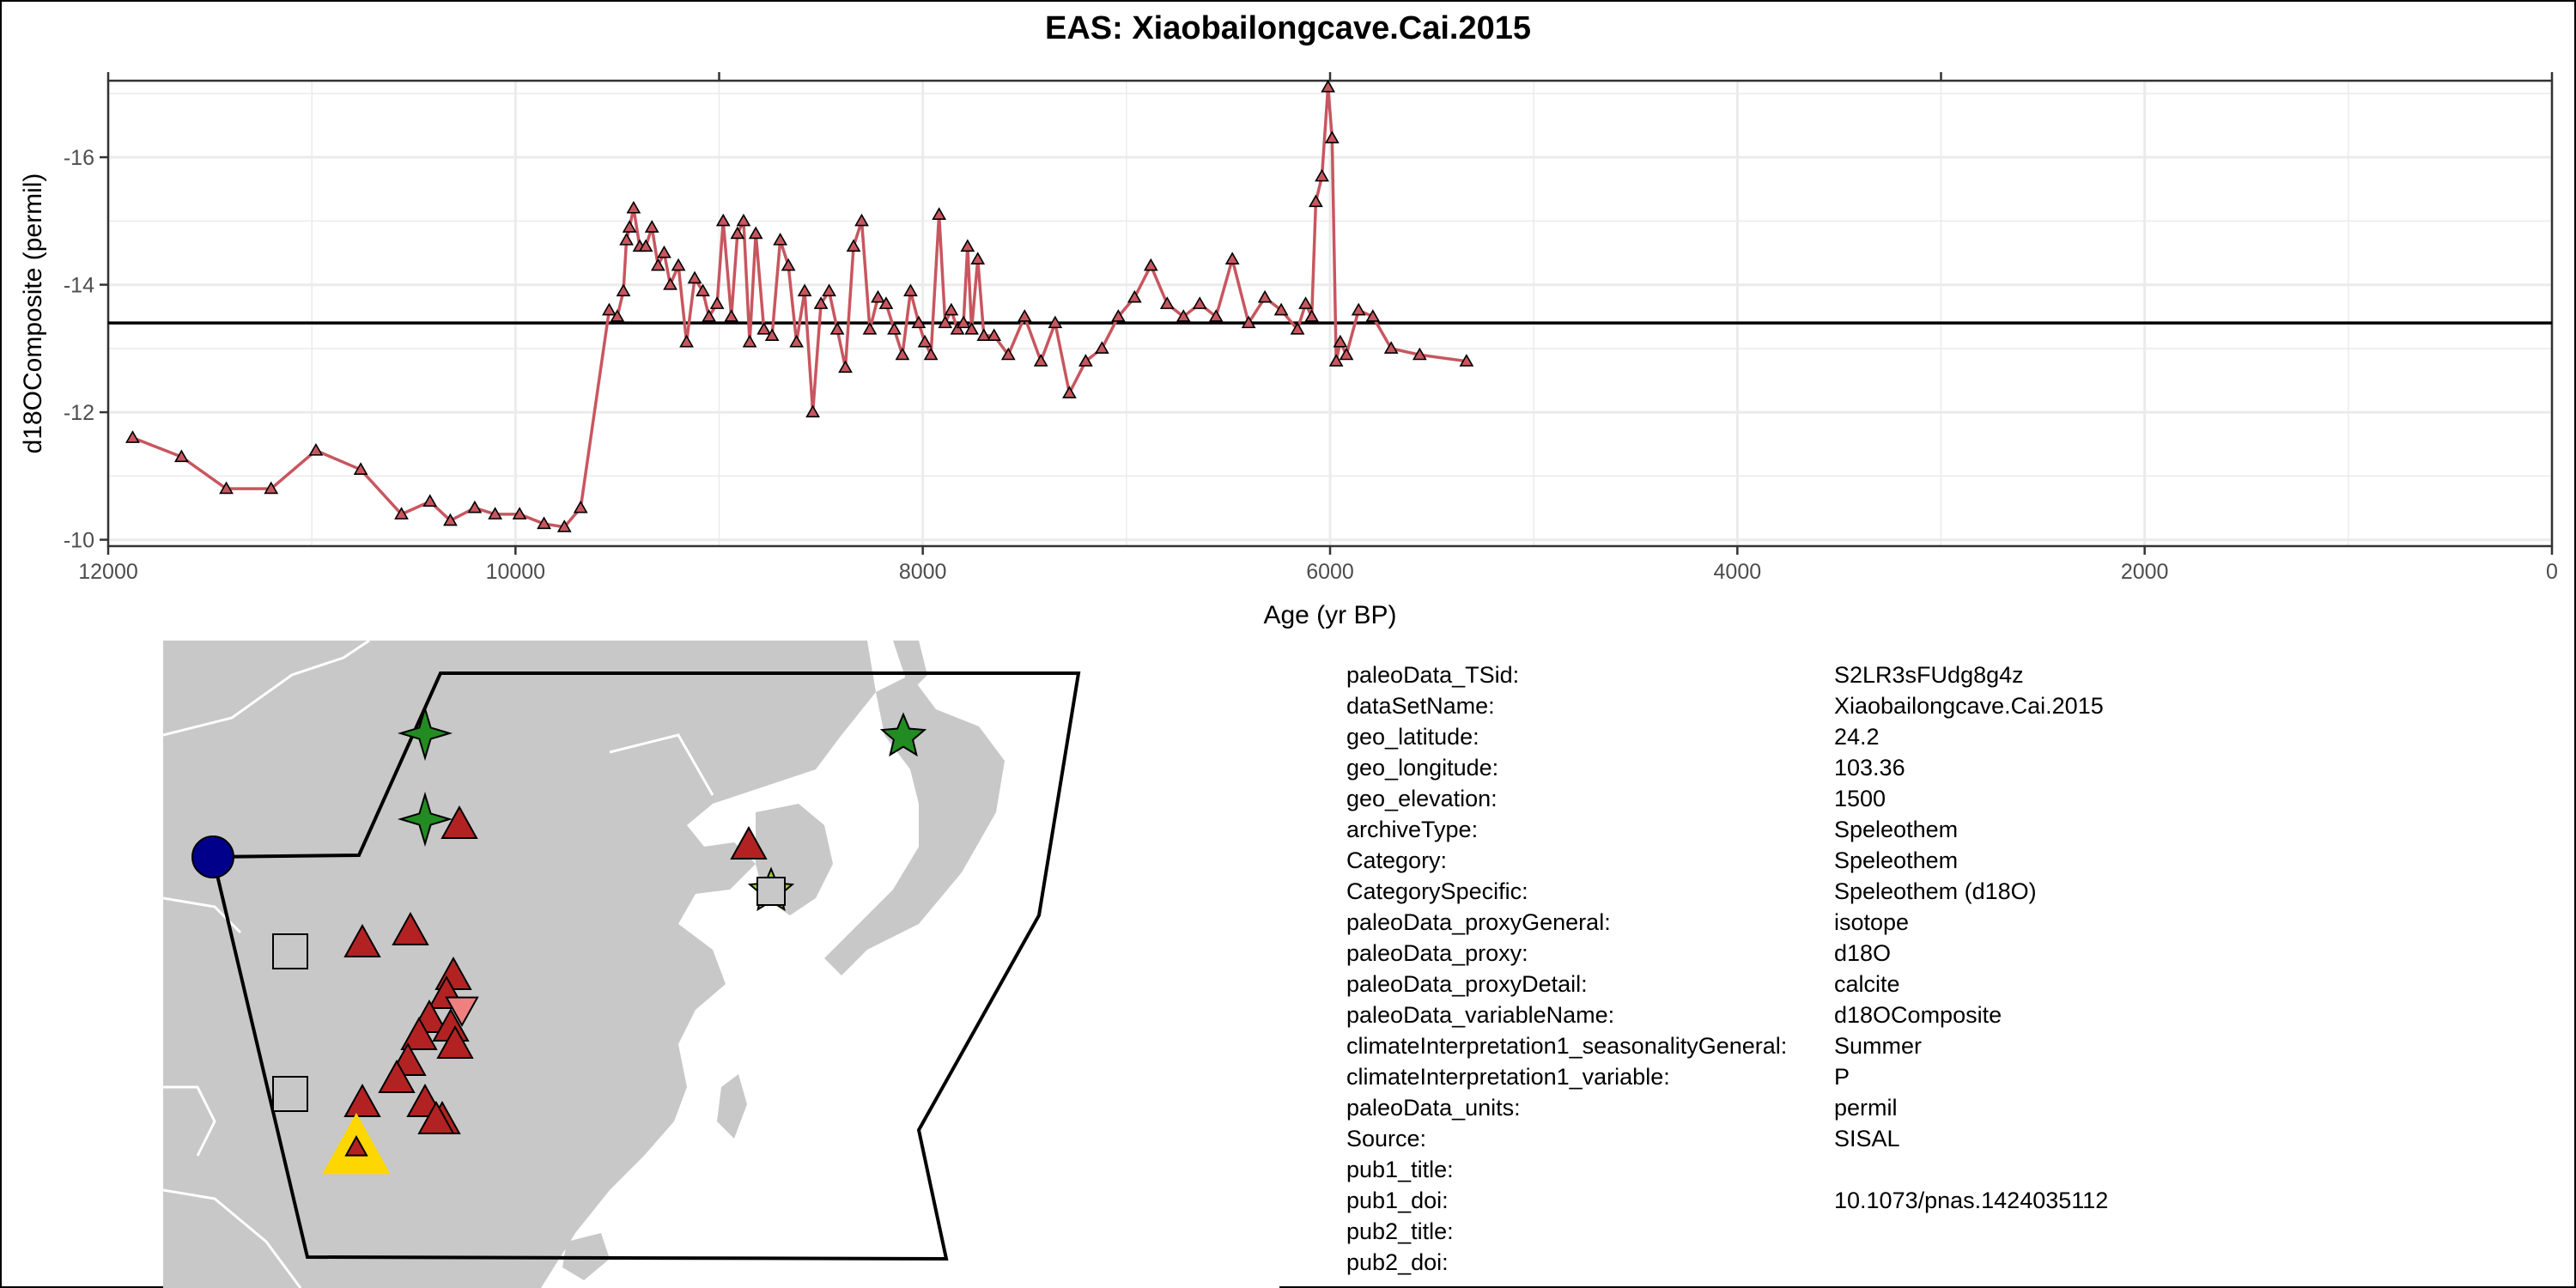  I want to click on metadata-value: d18OComposite, so click(1918, 1015).